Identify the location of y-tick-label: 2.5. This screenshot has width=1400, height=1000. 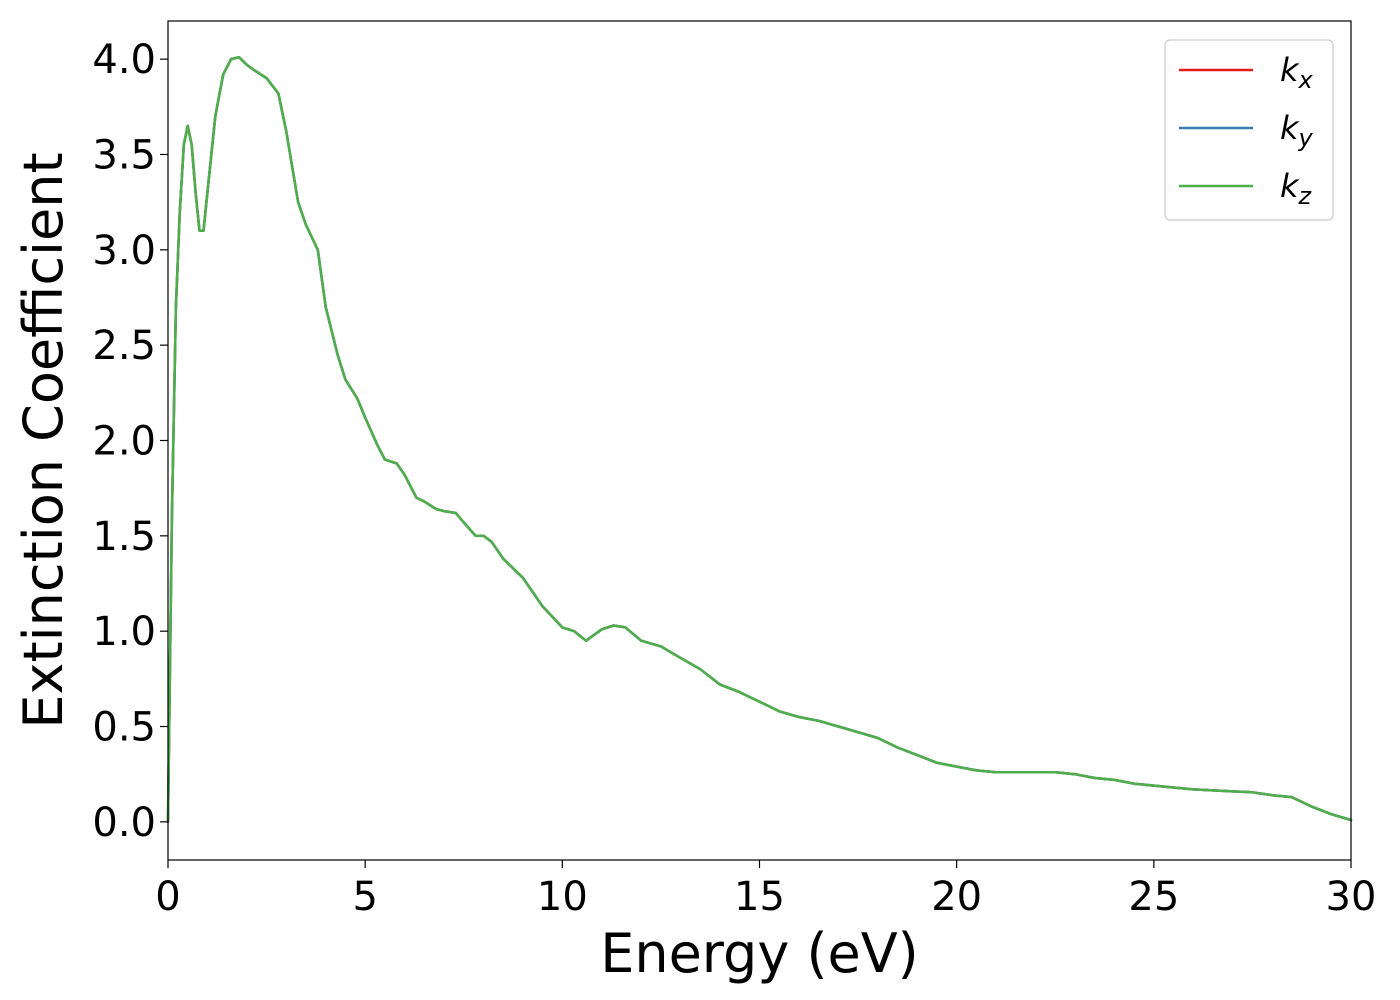
(124, 346).